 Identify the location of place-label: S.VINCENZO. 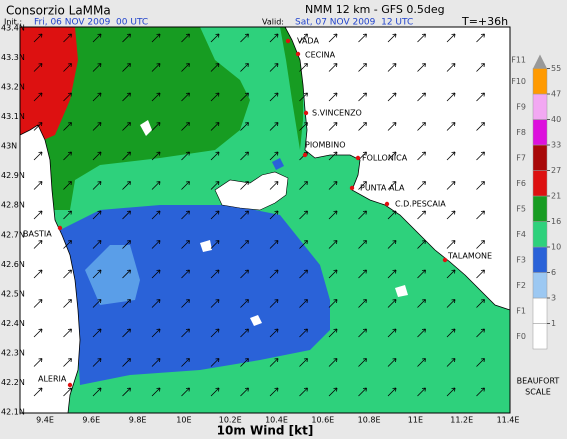
(337, 113).